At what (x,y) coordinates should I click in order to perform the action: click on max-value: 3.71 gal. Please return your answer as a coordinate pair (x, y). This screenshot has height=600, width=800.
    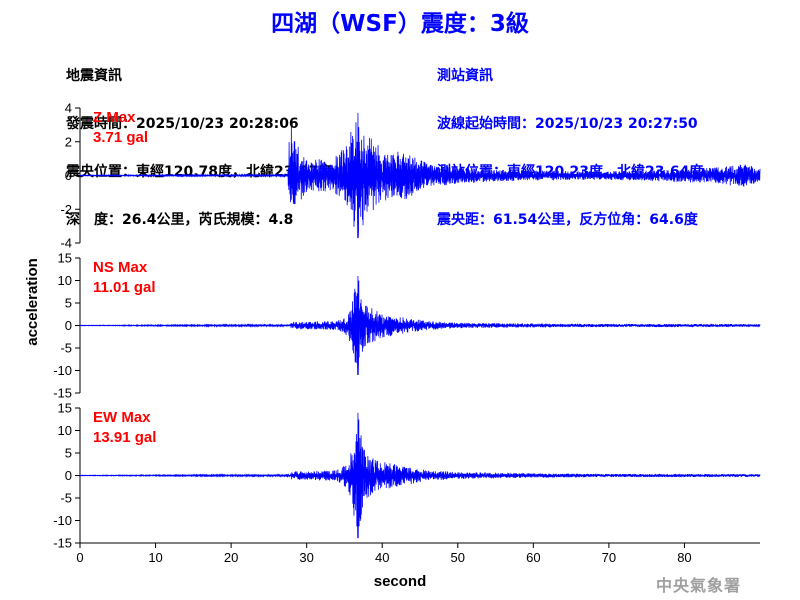
    Looking at the image, I should click on (120, 137).